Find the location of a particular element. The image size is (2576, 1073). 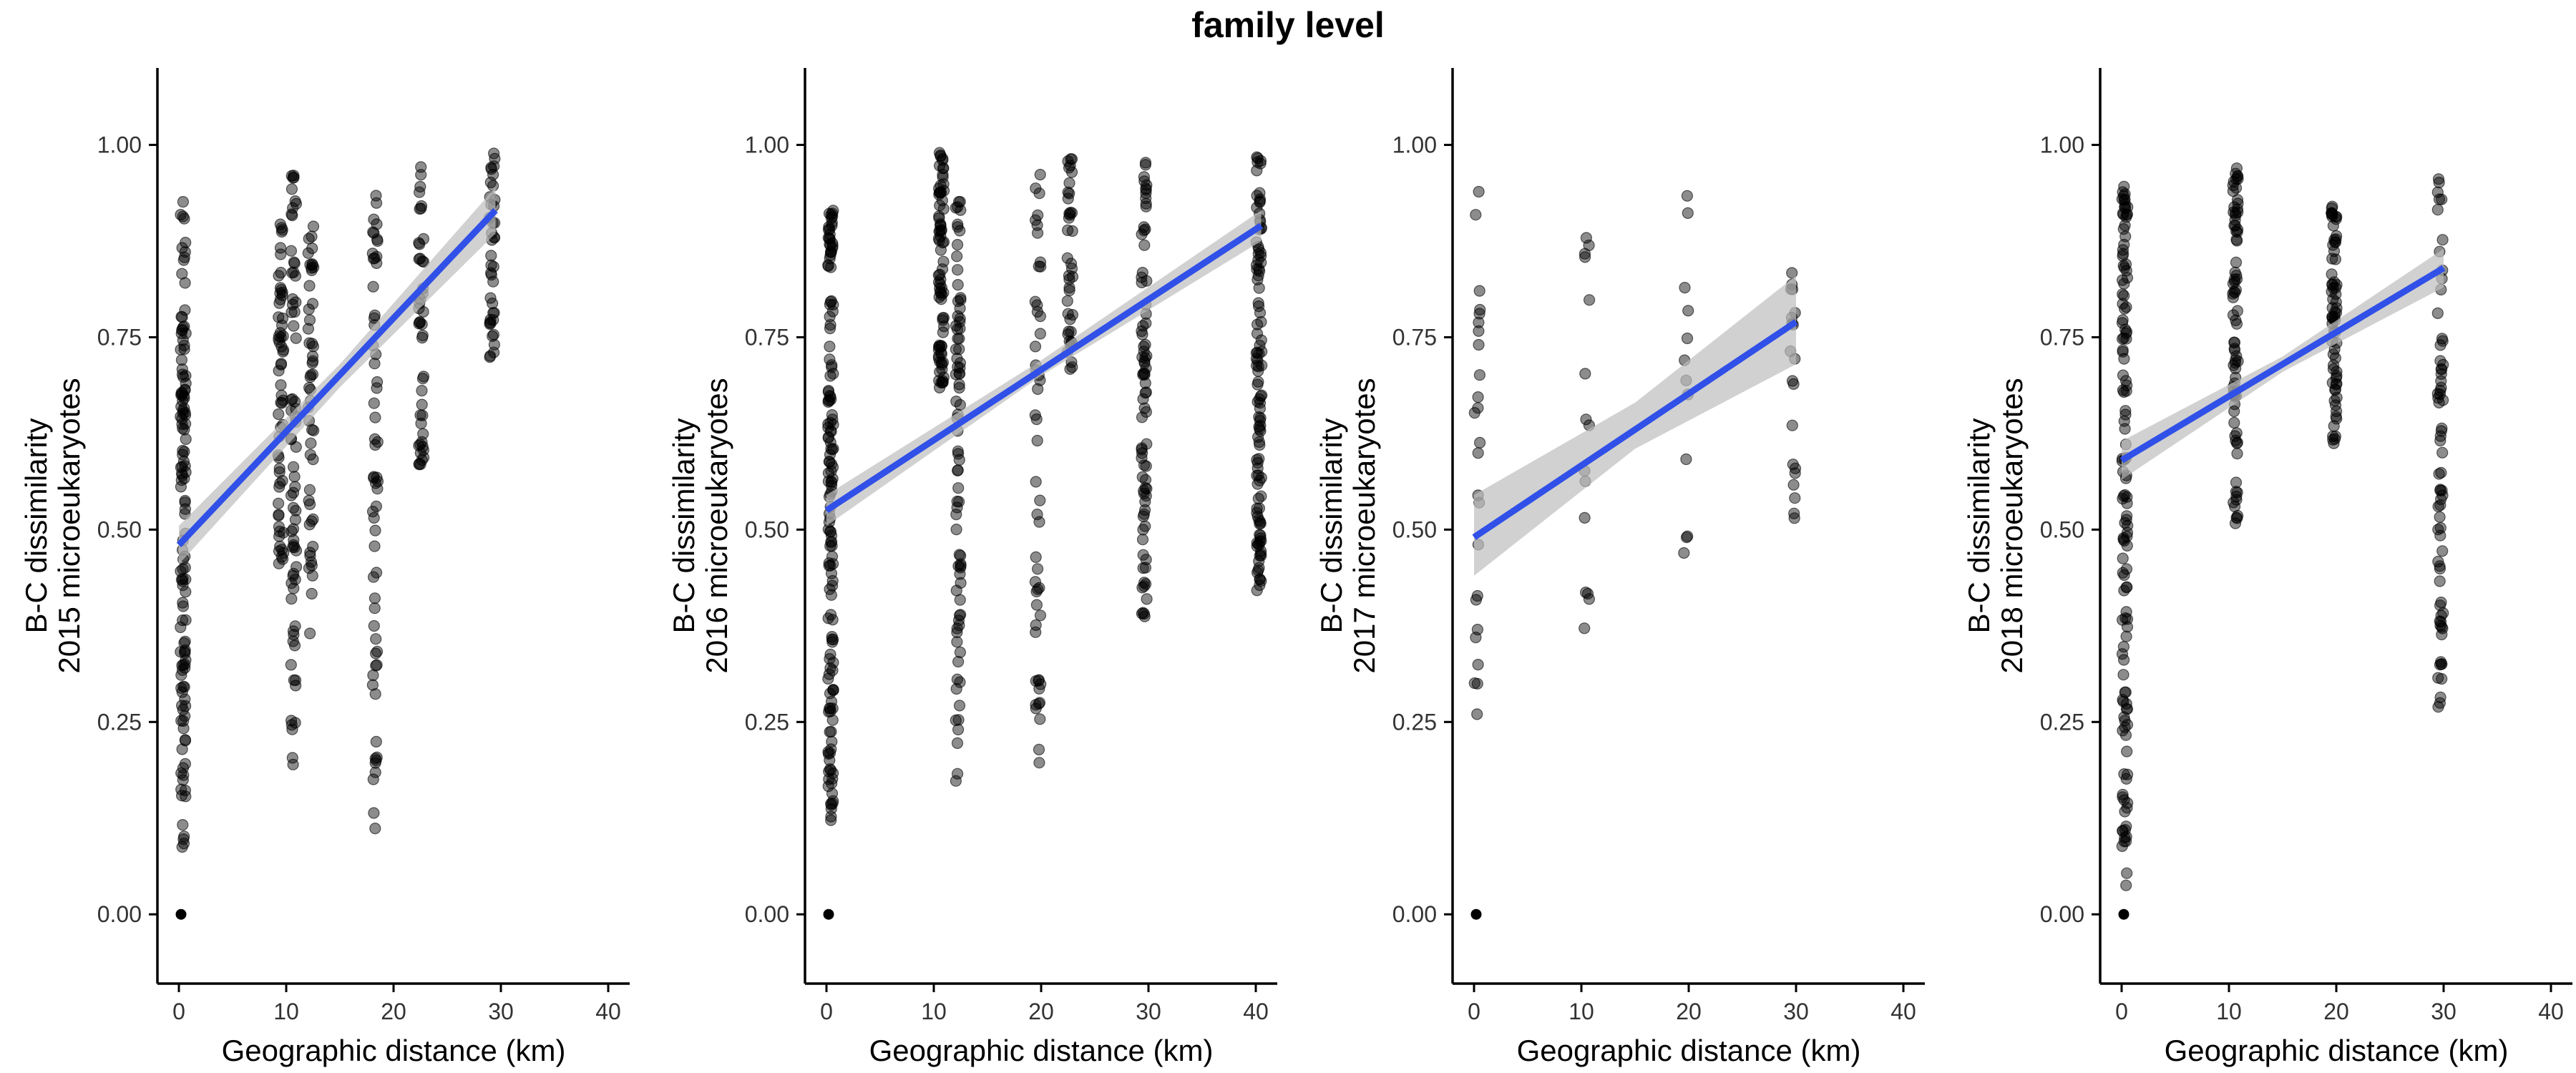

point-layer is located at coordinates (2282, 541).